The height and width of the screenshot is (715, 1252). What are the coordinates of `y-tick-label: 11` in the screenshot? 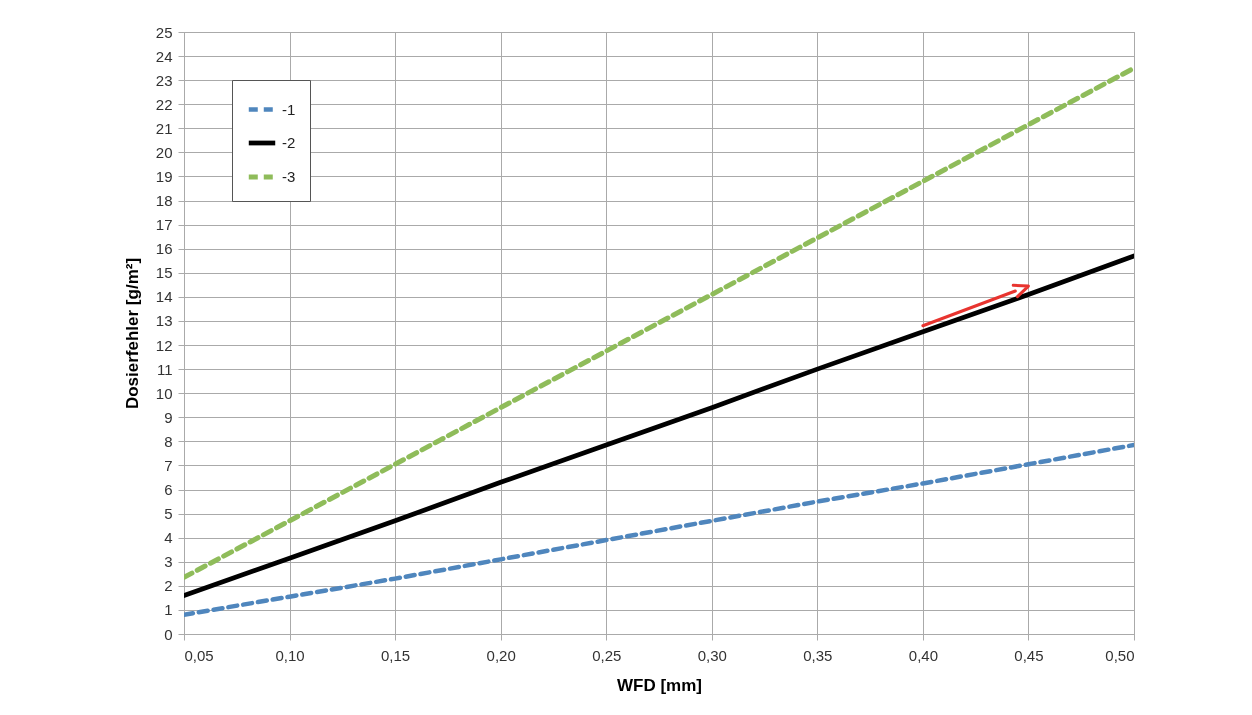 It's located at (164, 369).